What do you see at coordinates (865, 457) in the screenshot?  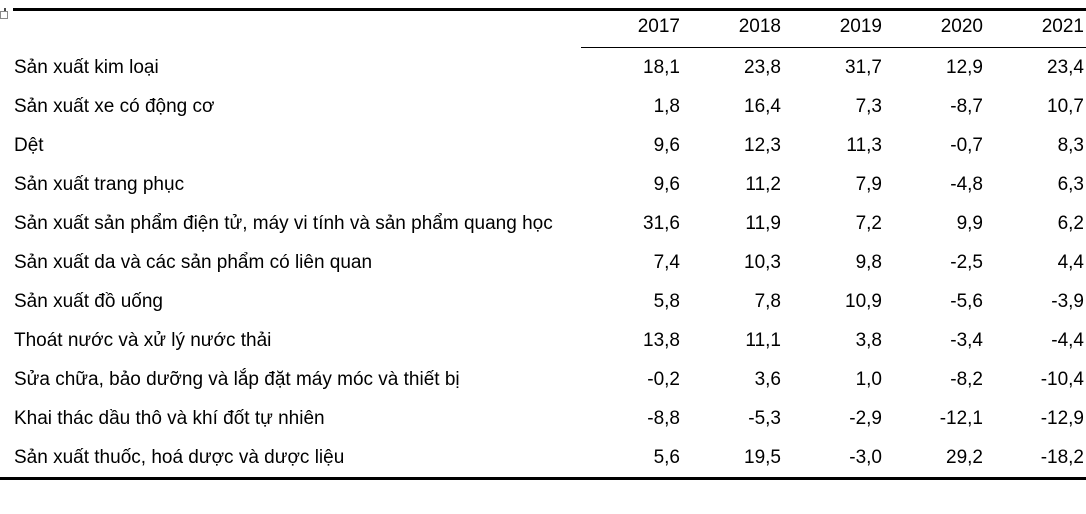 I see `cell-value: -3,0` at bounding box center [865, 457].